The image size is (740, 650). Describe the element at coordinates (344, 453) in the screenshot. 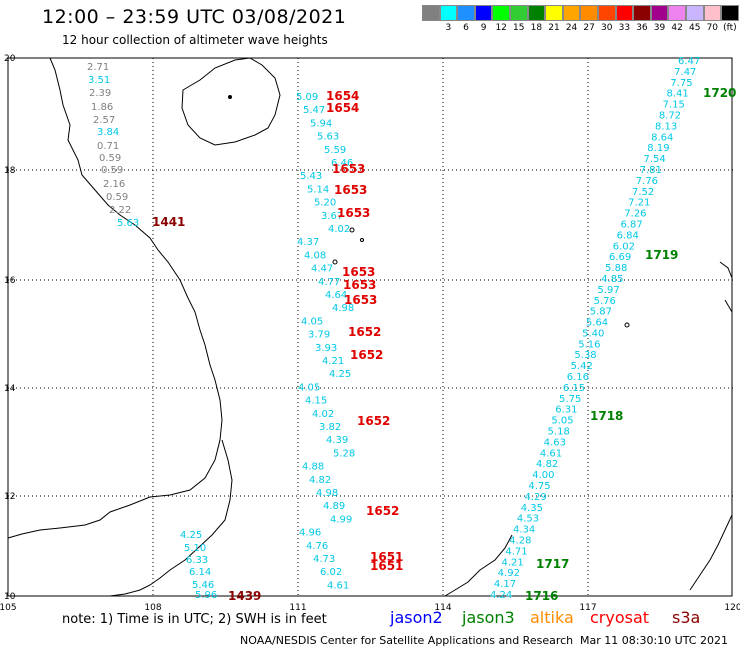

I see `wave-value-cyan: 5.28` at that location.